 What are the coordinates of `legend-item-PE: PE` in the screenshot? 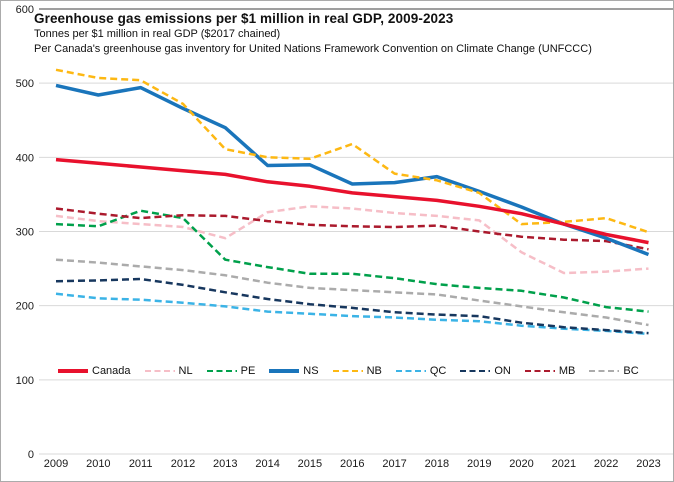 It's located at (231, 371).